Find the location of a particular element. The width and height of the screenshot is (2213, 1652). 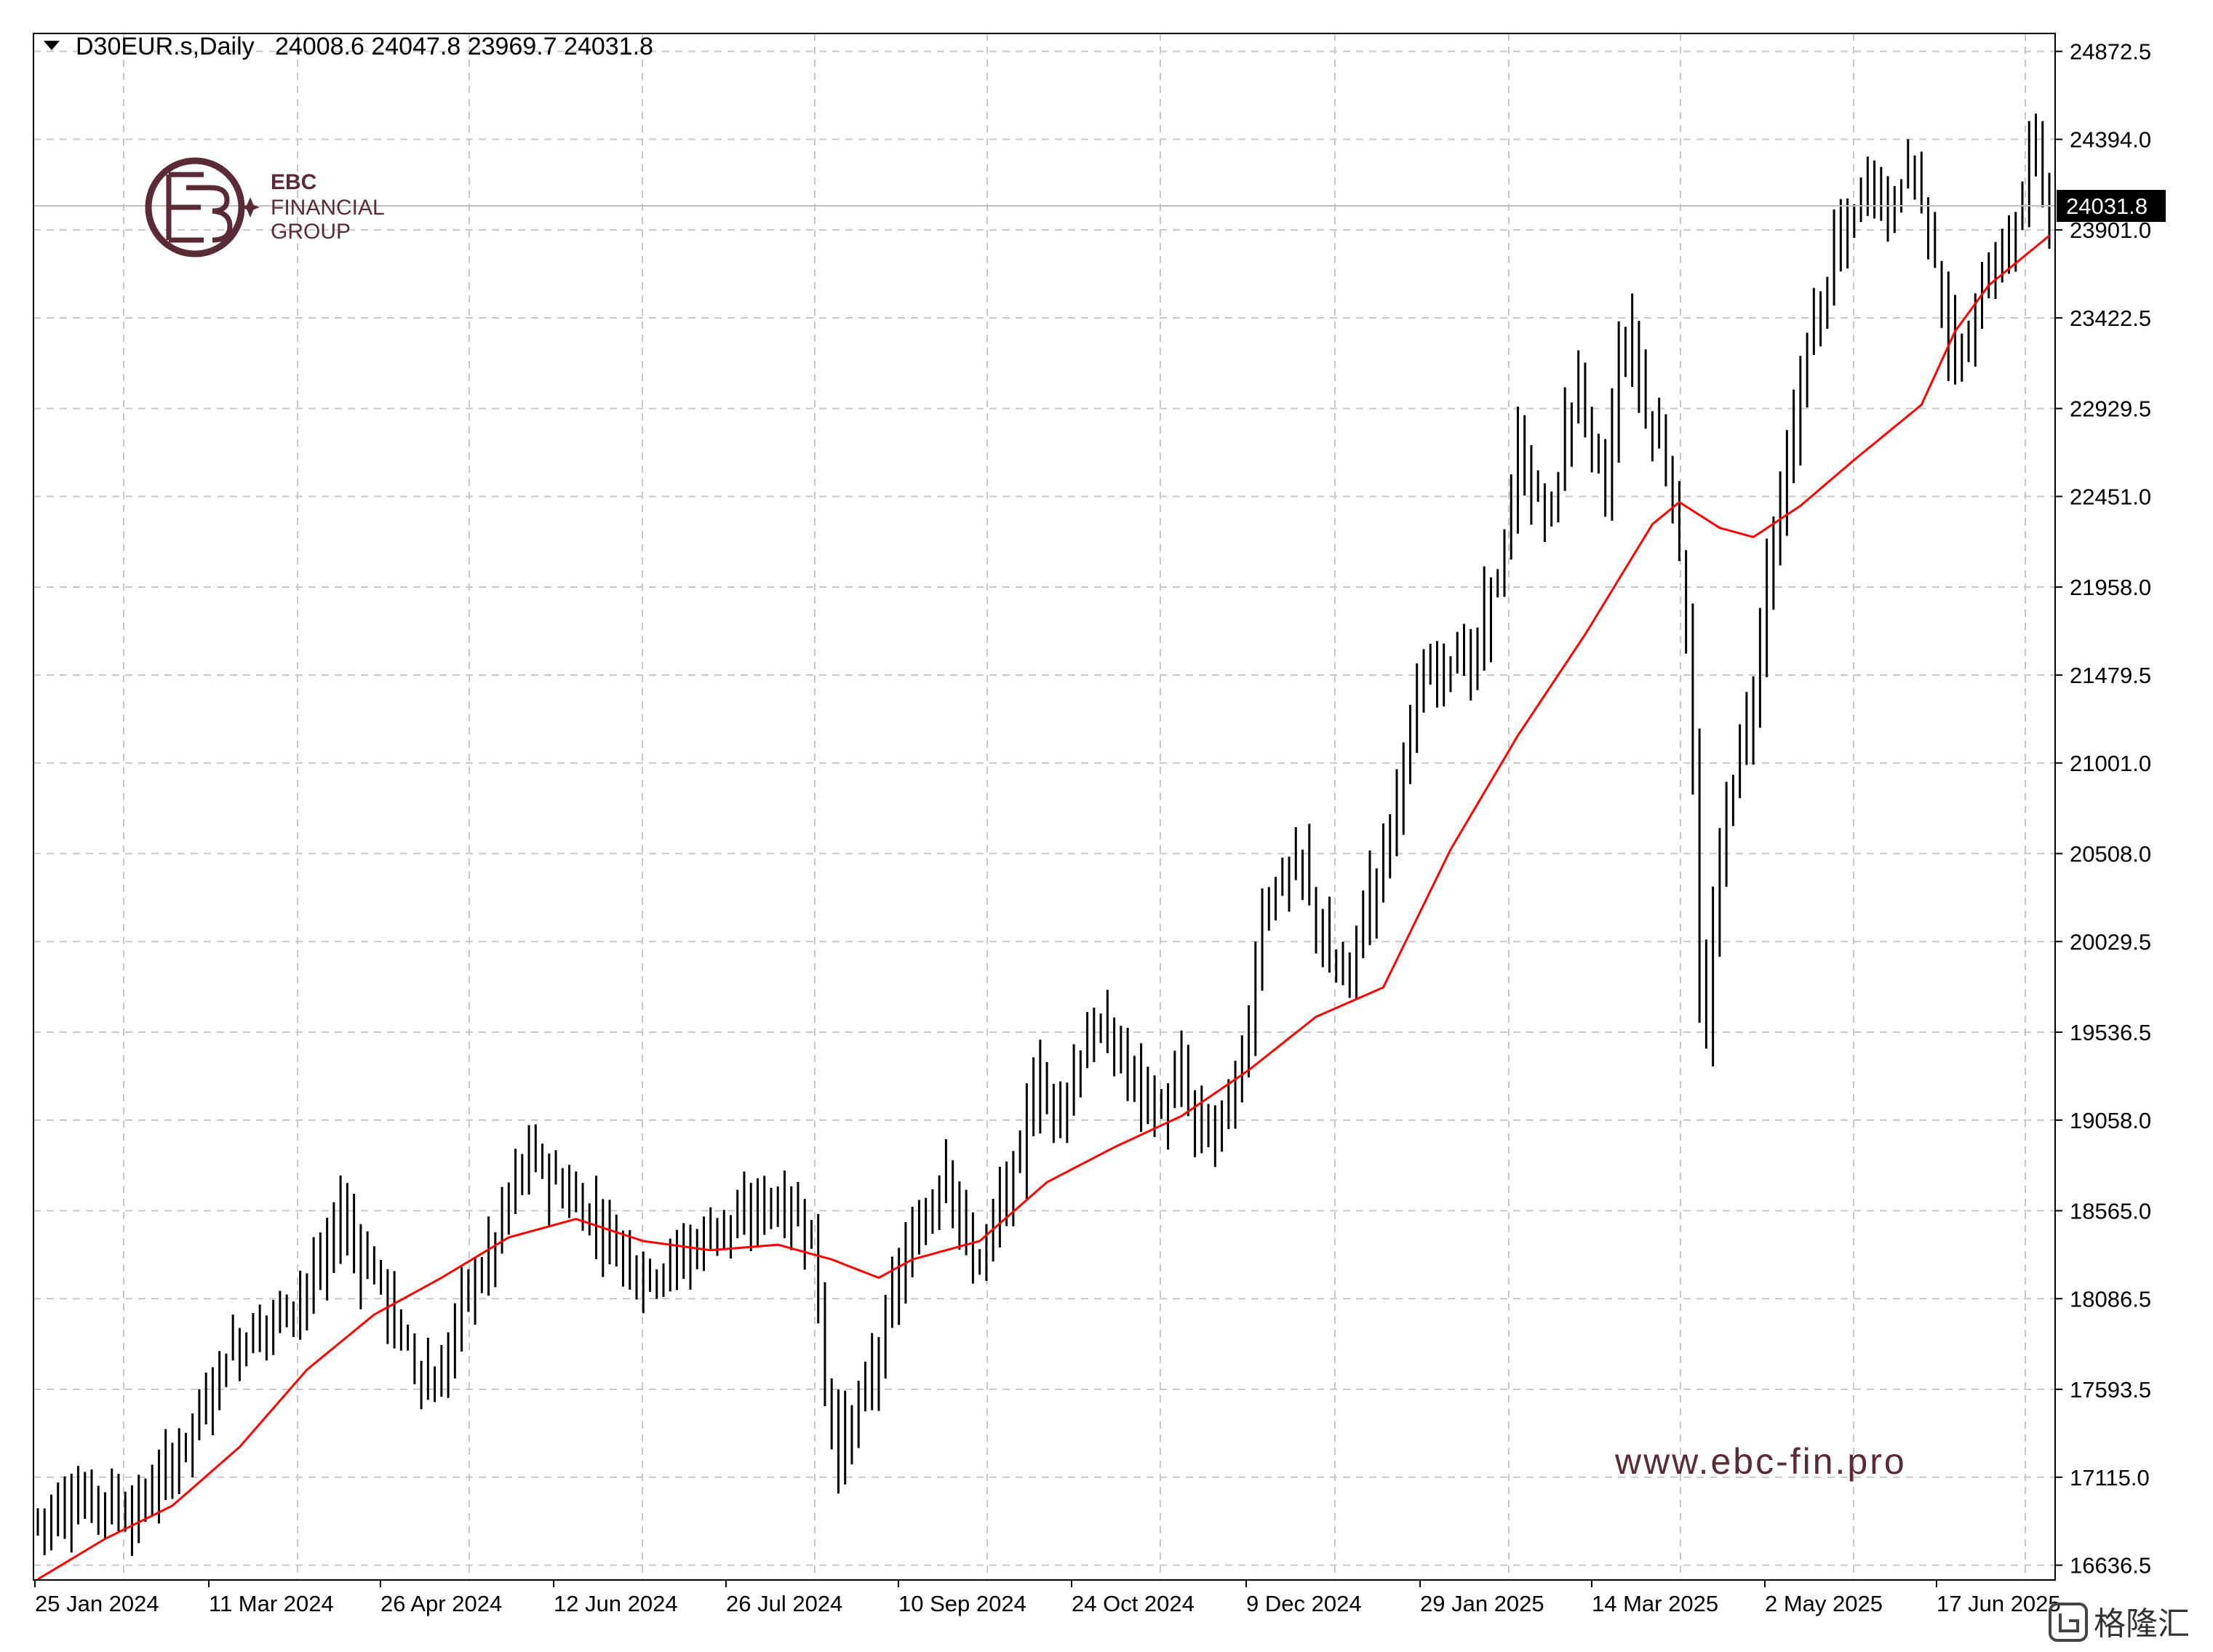

current-price-tag is located at coordinates (2111, 206).